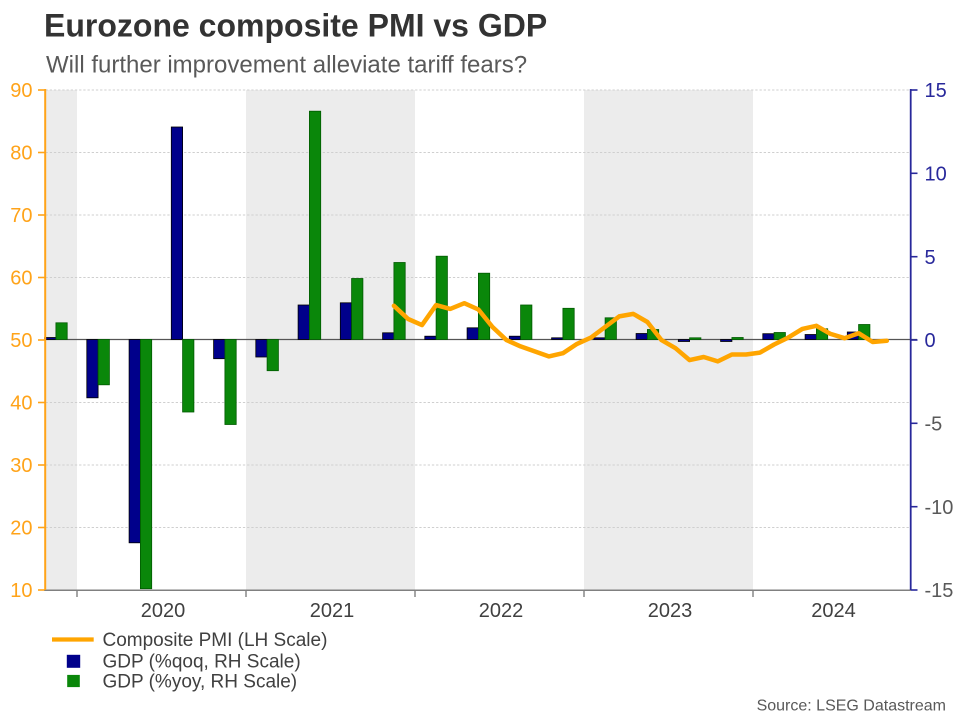 The image size is (960, 725). What do you see at coordinates (936, 91) in the screenshot?
I see `svg-text: 15` at bounding box center [936, 91].